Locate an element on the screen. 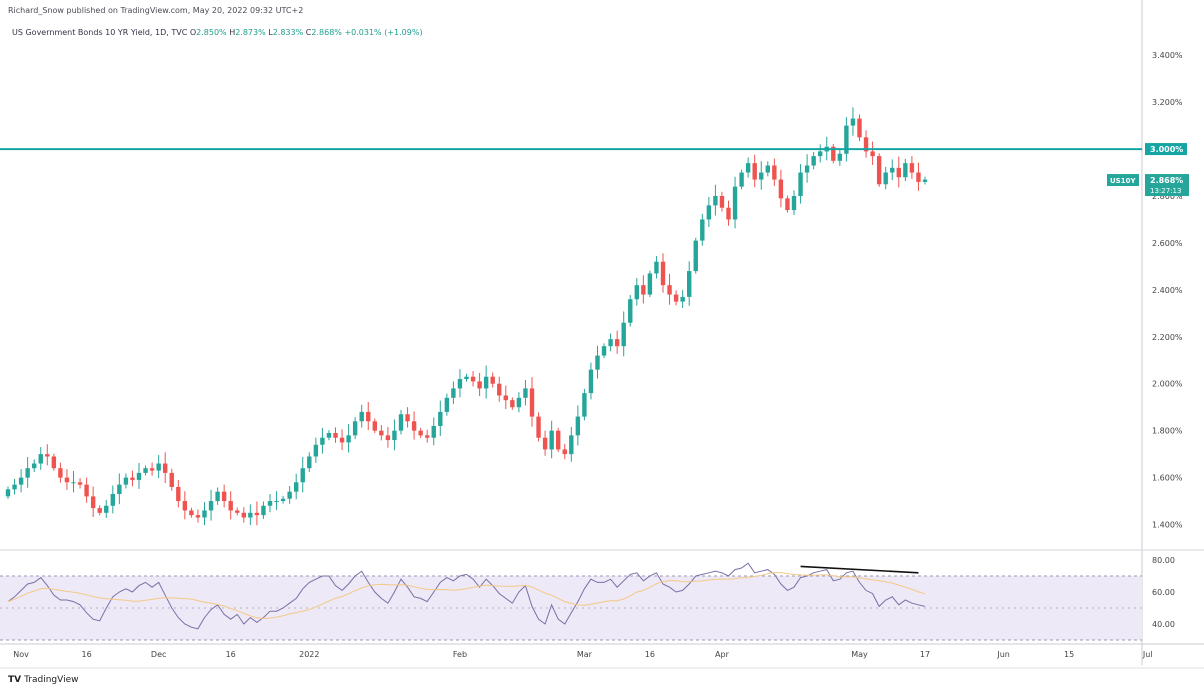 The height and width of the screenshot is (692, 1204). y-tick-label: 2.200% is located at coordinates (1167, 337).